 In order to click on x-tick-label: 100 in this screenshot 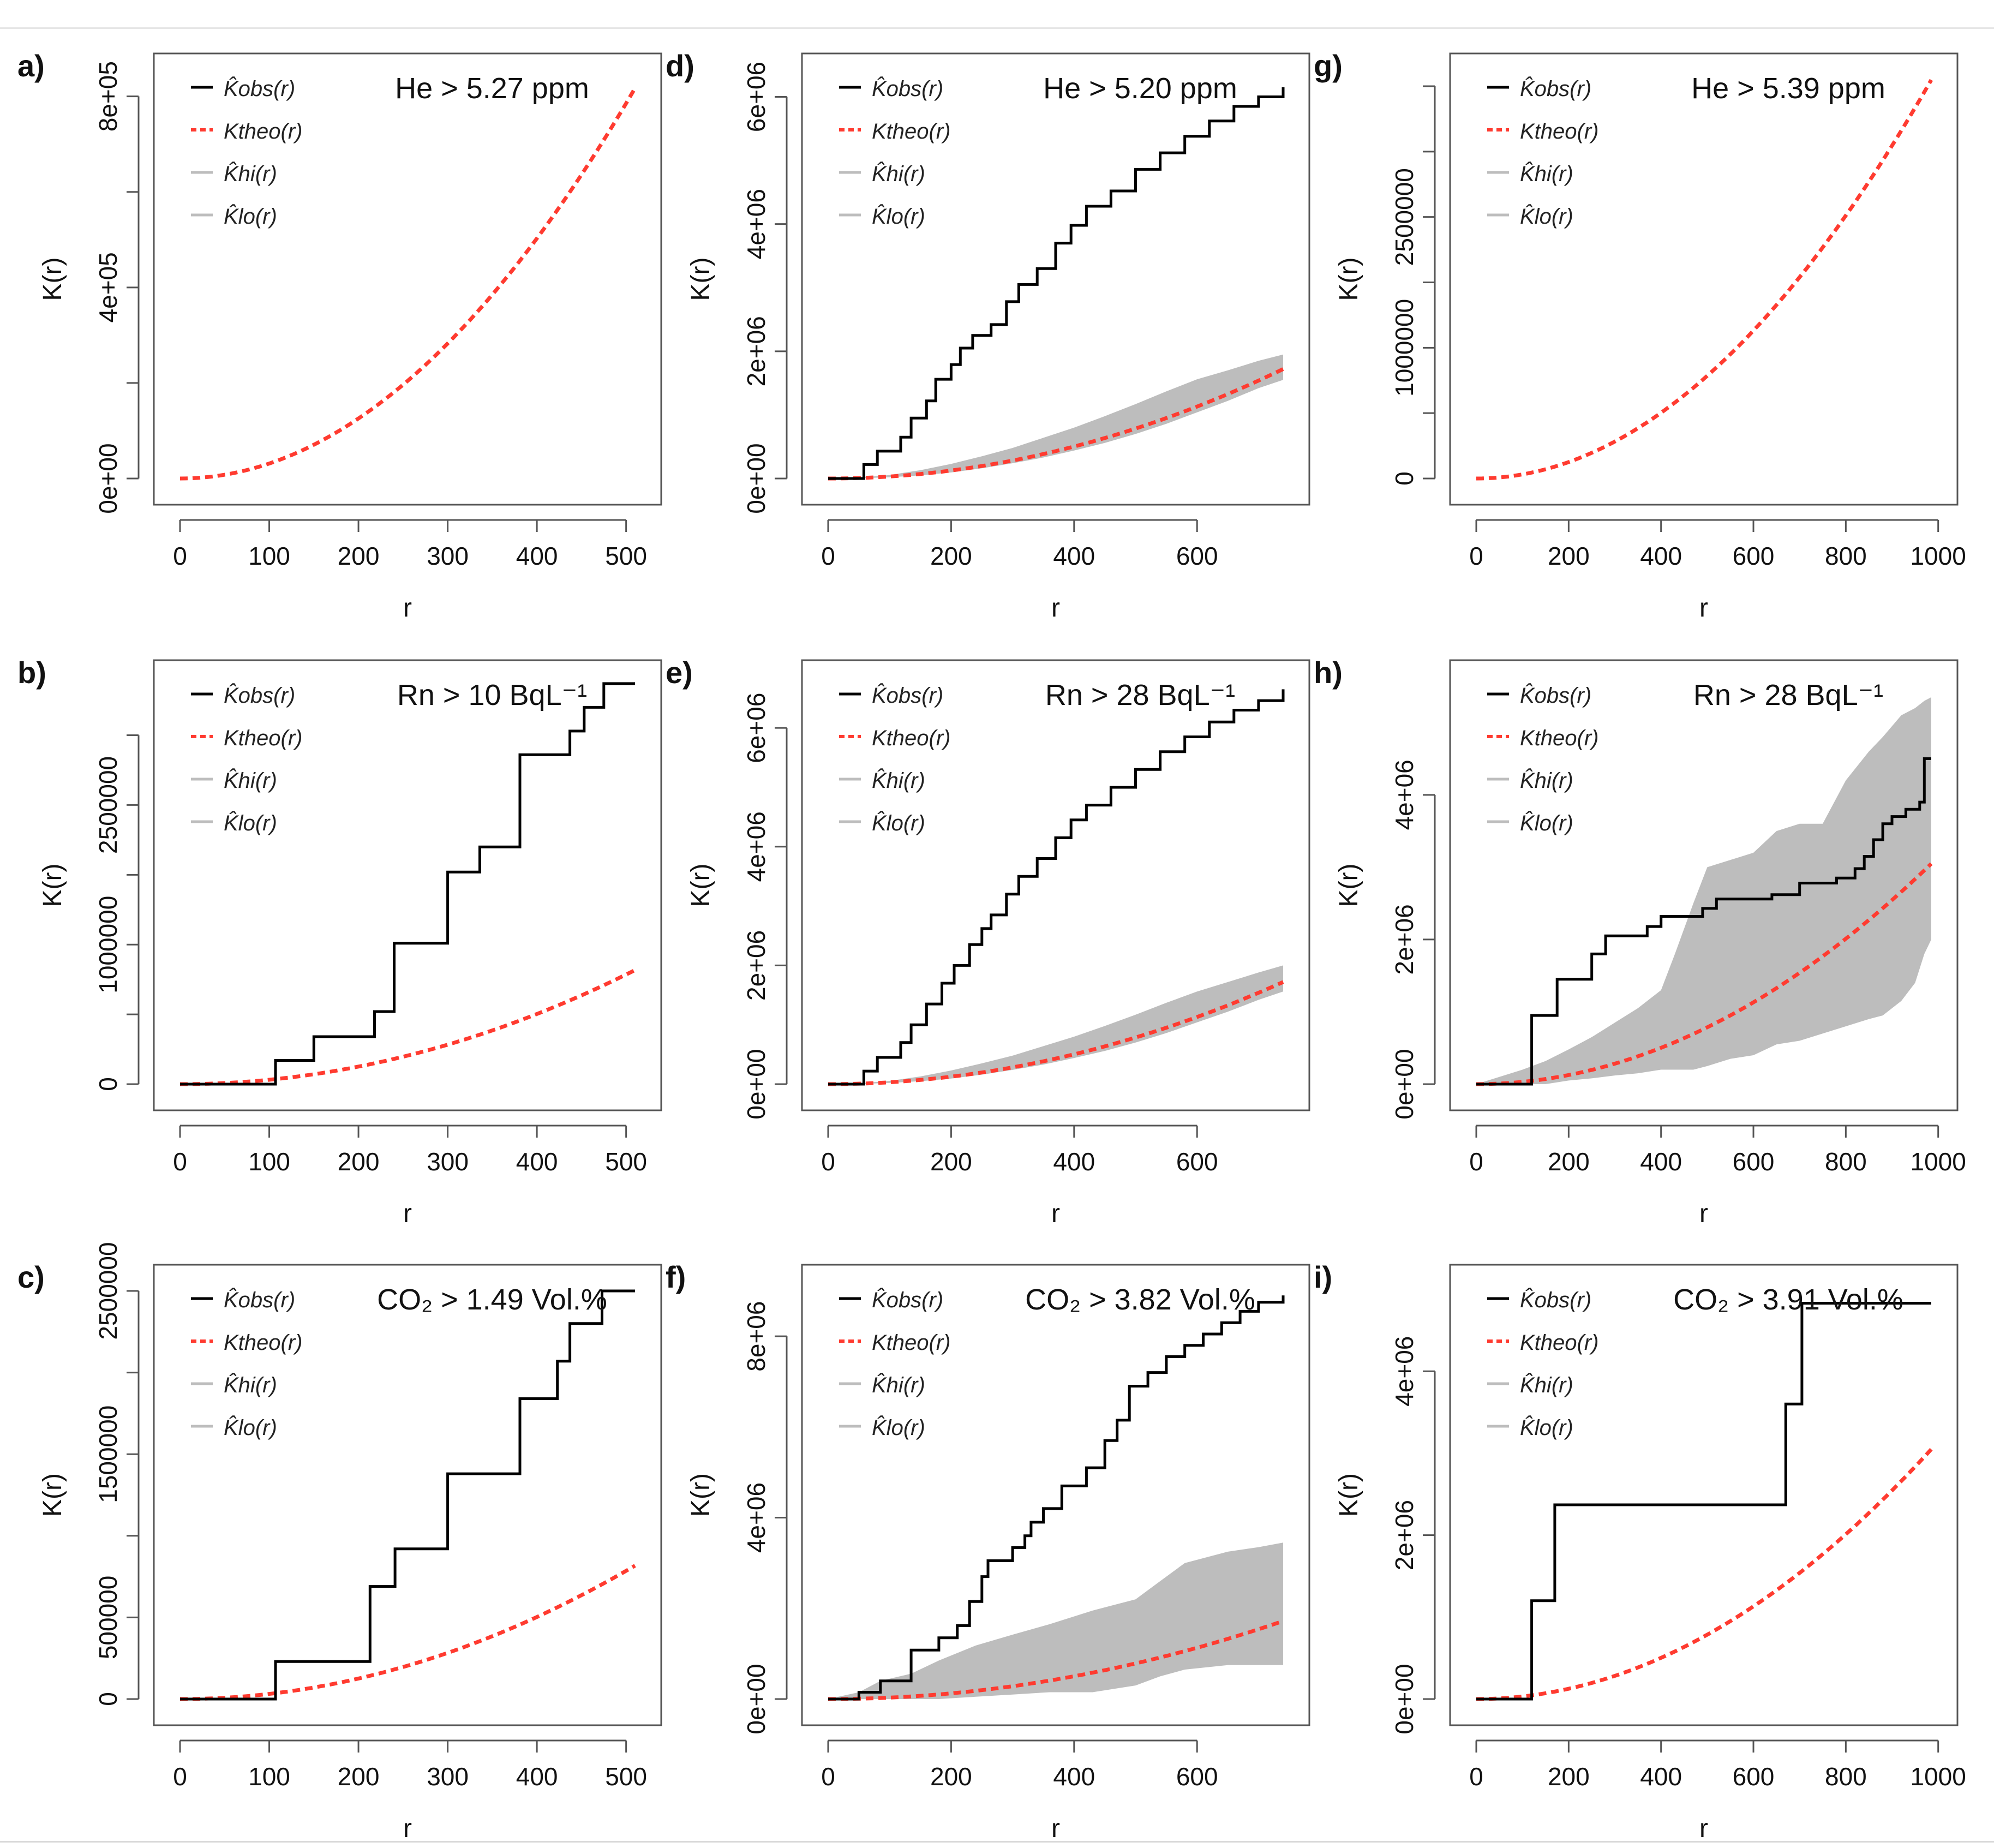, I will do `click(269, 1776)`.